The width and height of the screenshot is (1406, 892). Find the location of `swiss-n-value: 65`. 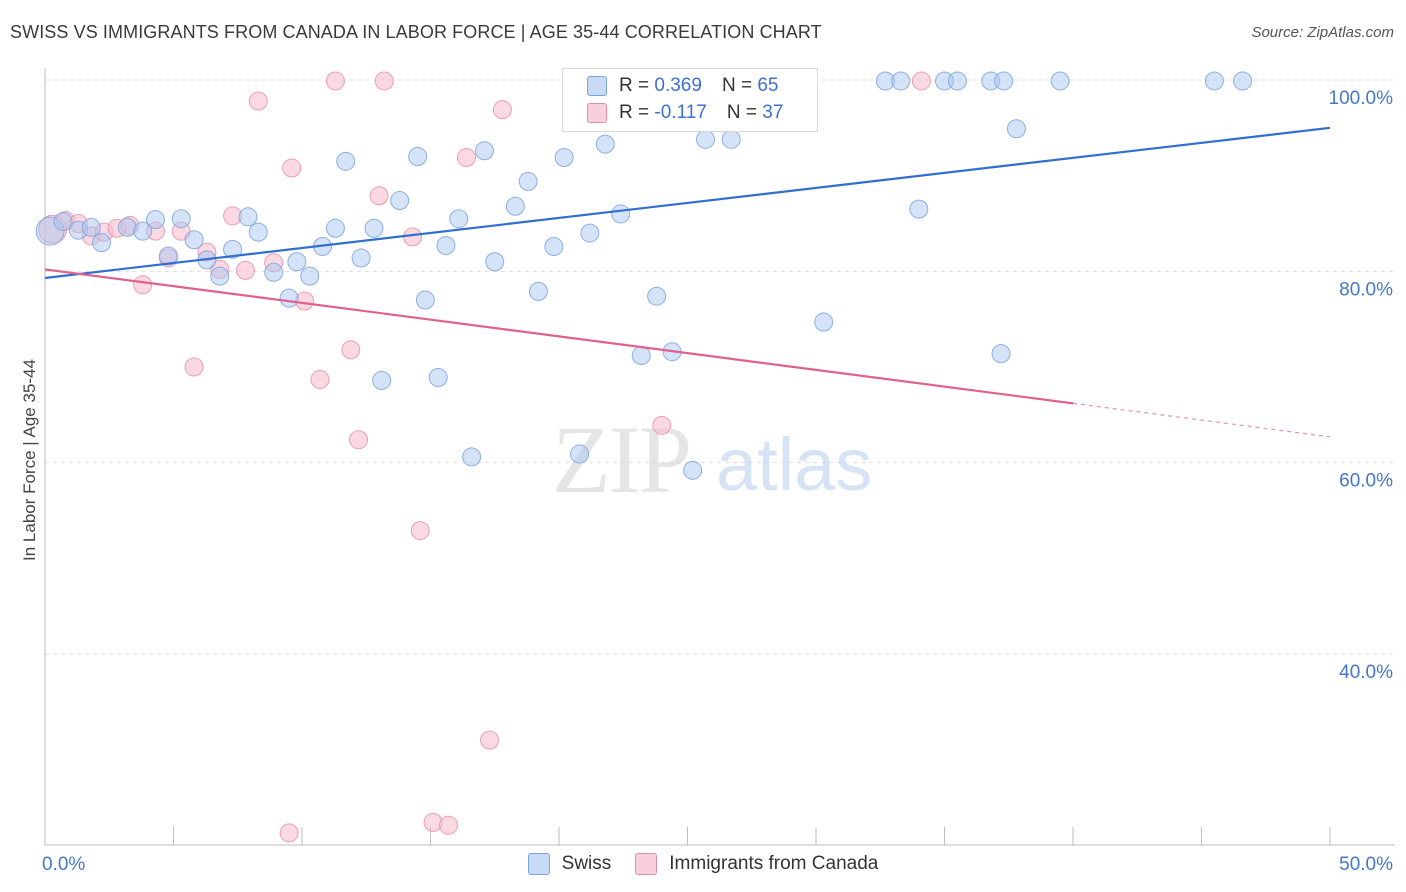

swiss-n-value: 65 is located at coordinates (768, 85).